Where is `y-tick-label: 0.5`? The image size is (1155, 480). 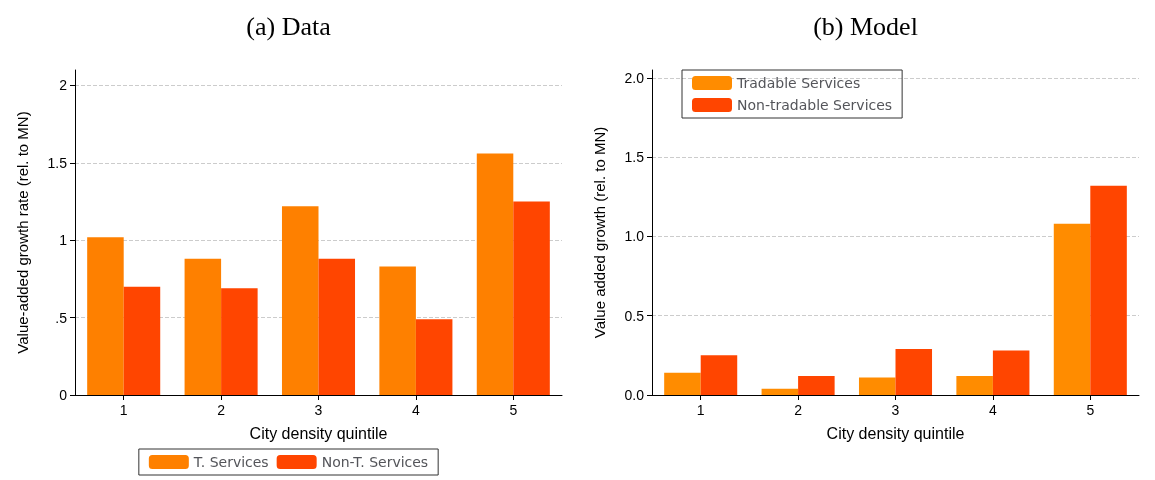 y-tick-label: 0.5 is located at coordinates (634, 315).